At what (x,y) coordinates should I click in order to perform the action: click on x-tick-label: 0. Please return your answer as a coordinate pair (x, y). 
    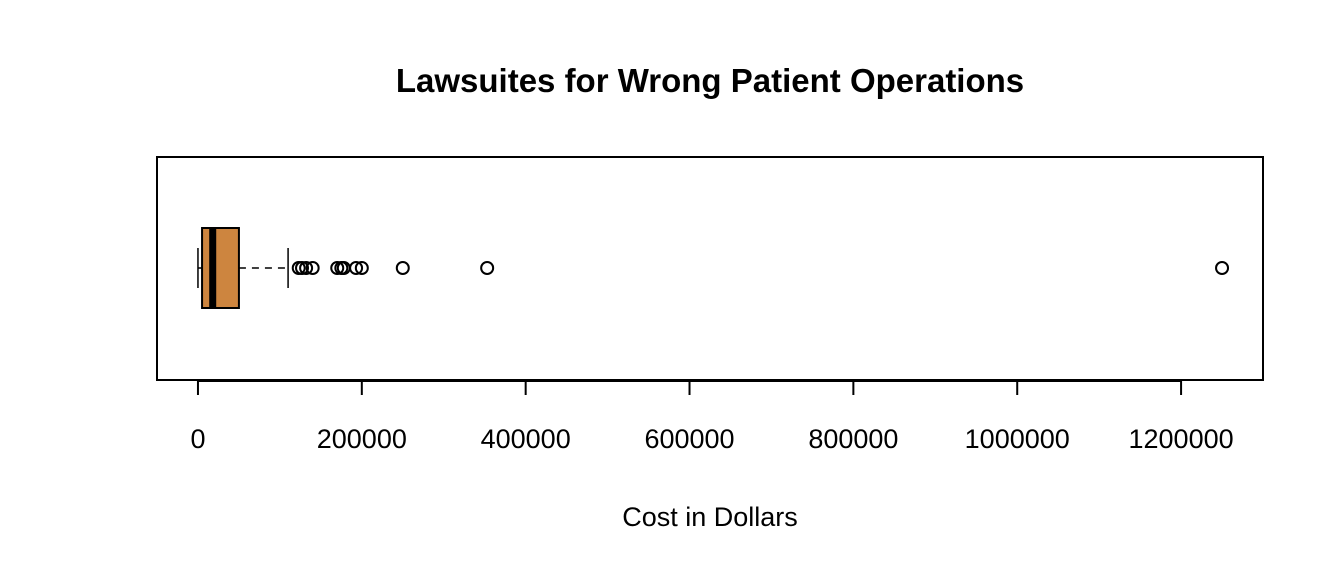
    Looking at the image, I should click on (197, 439).